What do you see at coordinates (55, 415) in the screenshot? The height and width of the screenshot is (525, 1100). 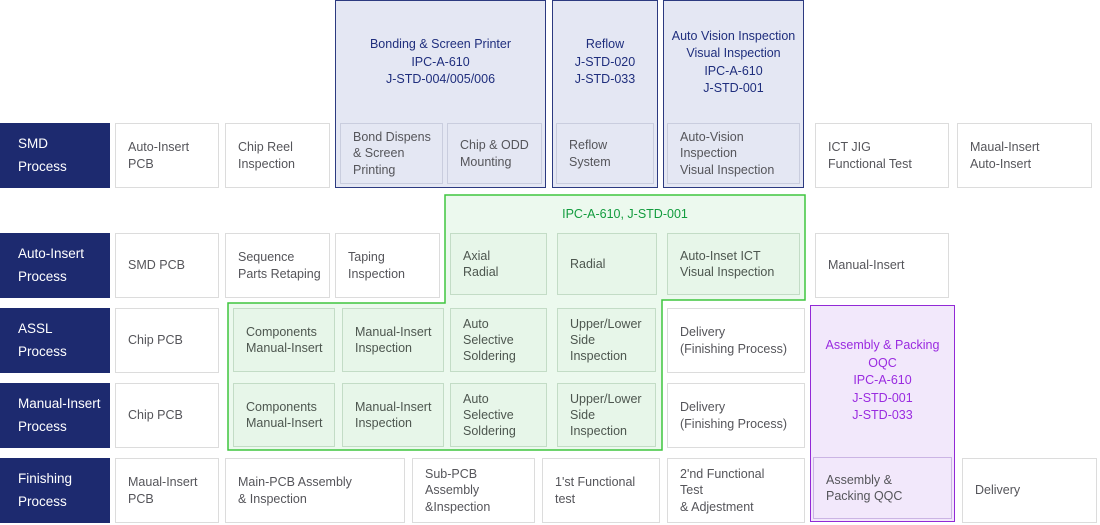 I see `row-label-manual-insert-process: Manual-Insert Process` at bounding box center [55, 415].